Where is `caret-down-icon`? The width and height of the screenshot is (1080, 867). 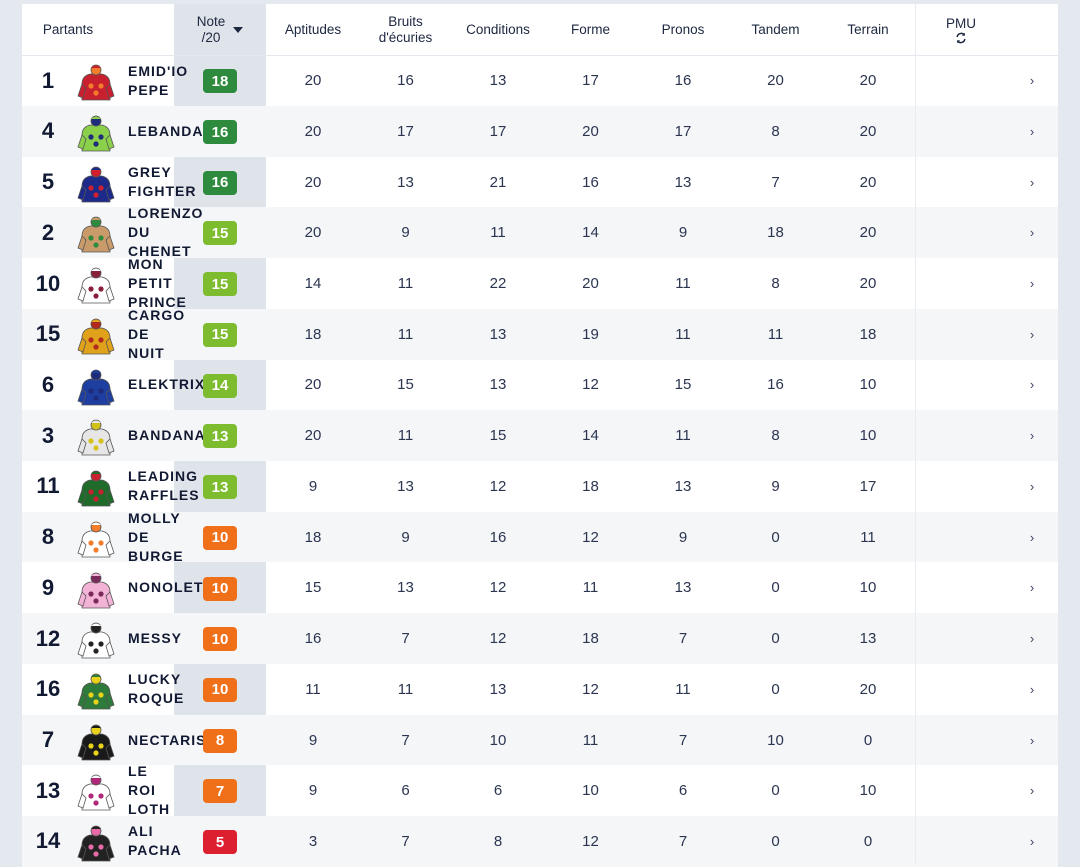
caret-down-icon is located at coordinates (238, 29).